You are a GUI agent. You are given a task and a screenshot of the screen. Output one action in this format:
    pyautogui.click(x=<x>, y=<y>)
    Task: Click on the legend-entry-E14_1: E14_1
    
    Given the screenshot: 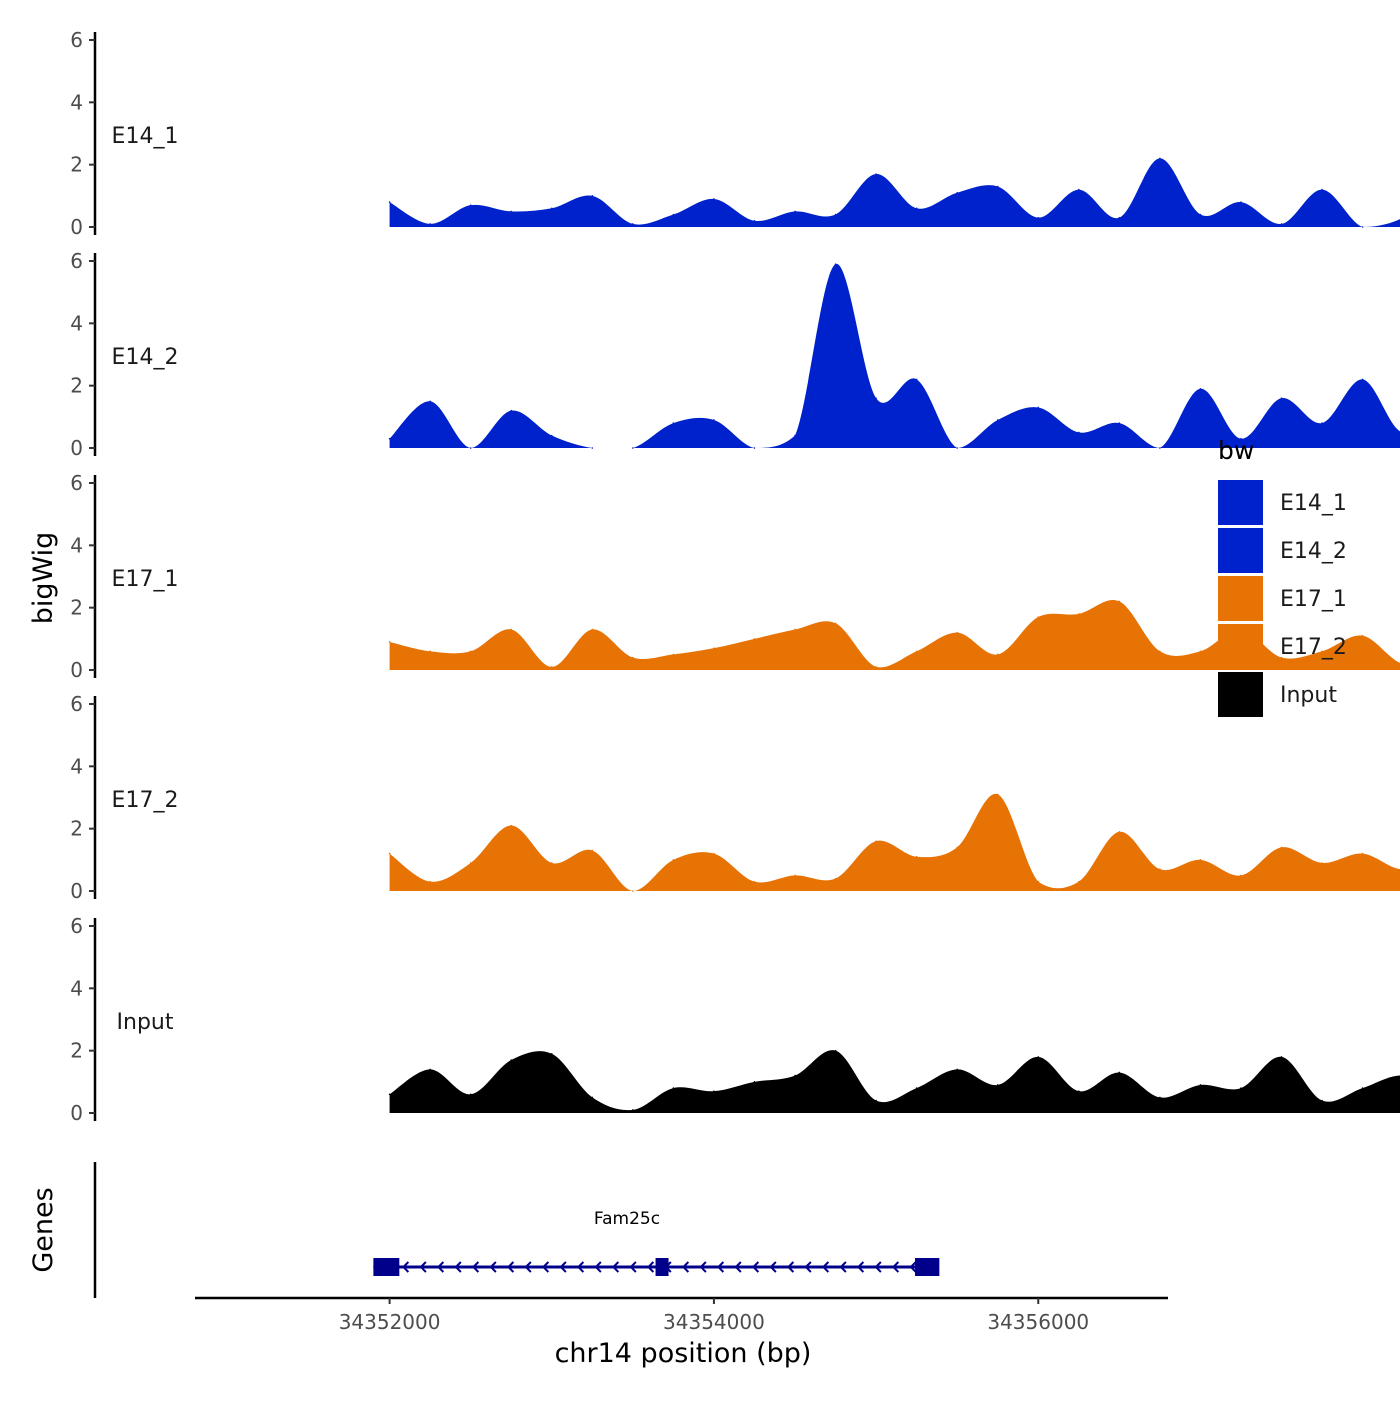 What is the action you would take?
    pyautogui.click(x=1282, y=502)
    